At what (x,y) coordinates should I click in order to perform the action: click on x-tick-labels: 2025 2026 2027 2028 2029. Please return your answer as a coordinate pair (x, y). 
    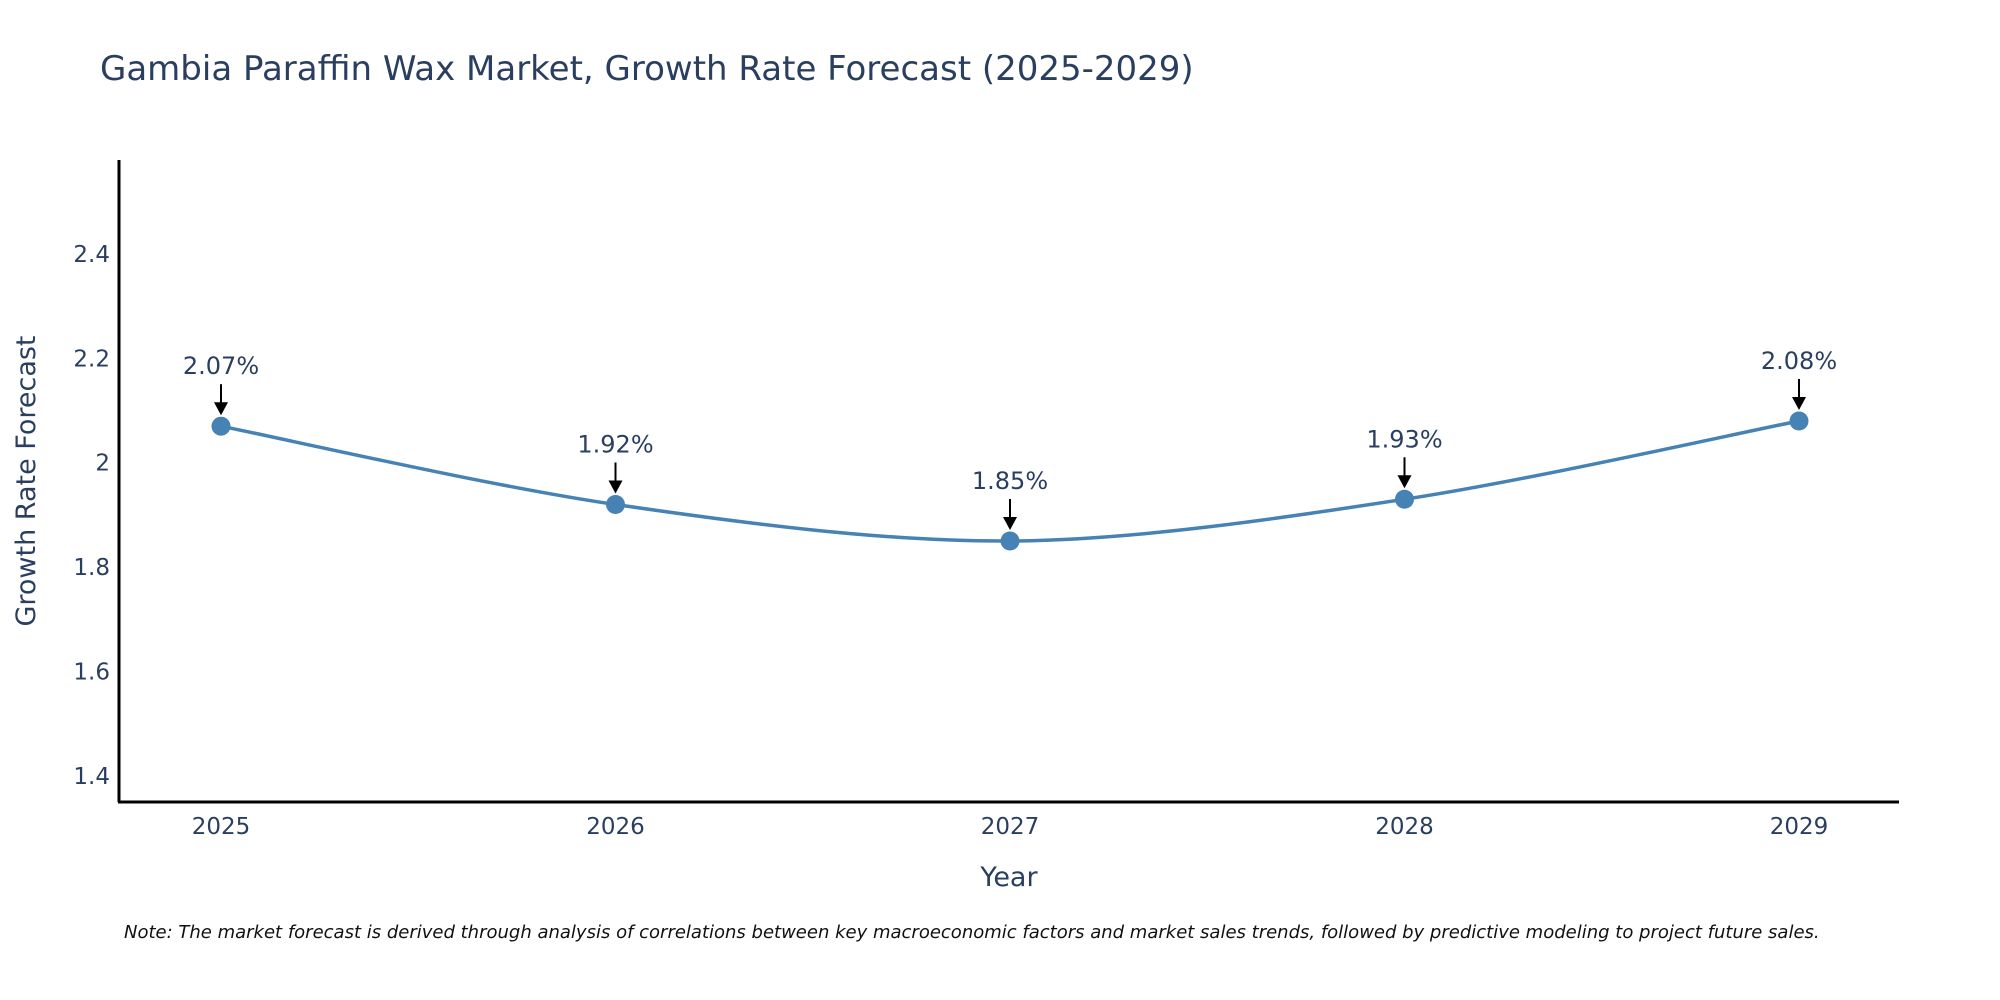
    Looking at the image, I should click on (1010, 827).